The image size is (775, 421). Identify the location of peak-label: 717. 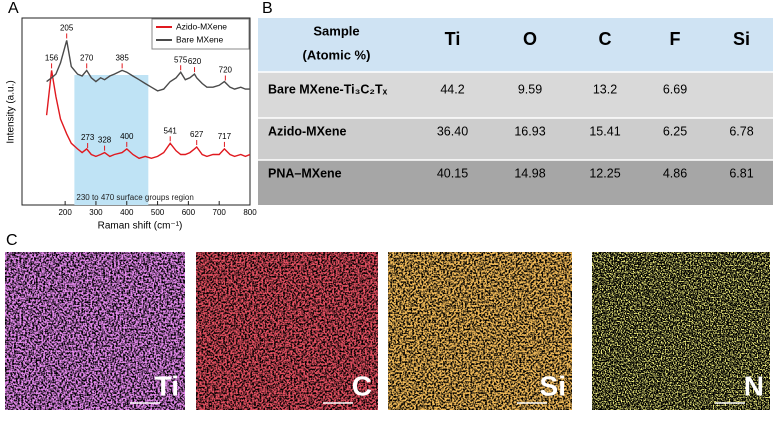
(225, 136).